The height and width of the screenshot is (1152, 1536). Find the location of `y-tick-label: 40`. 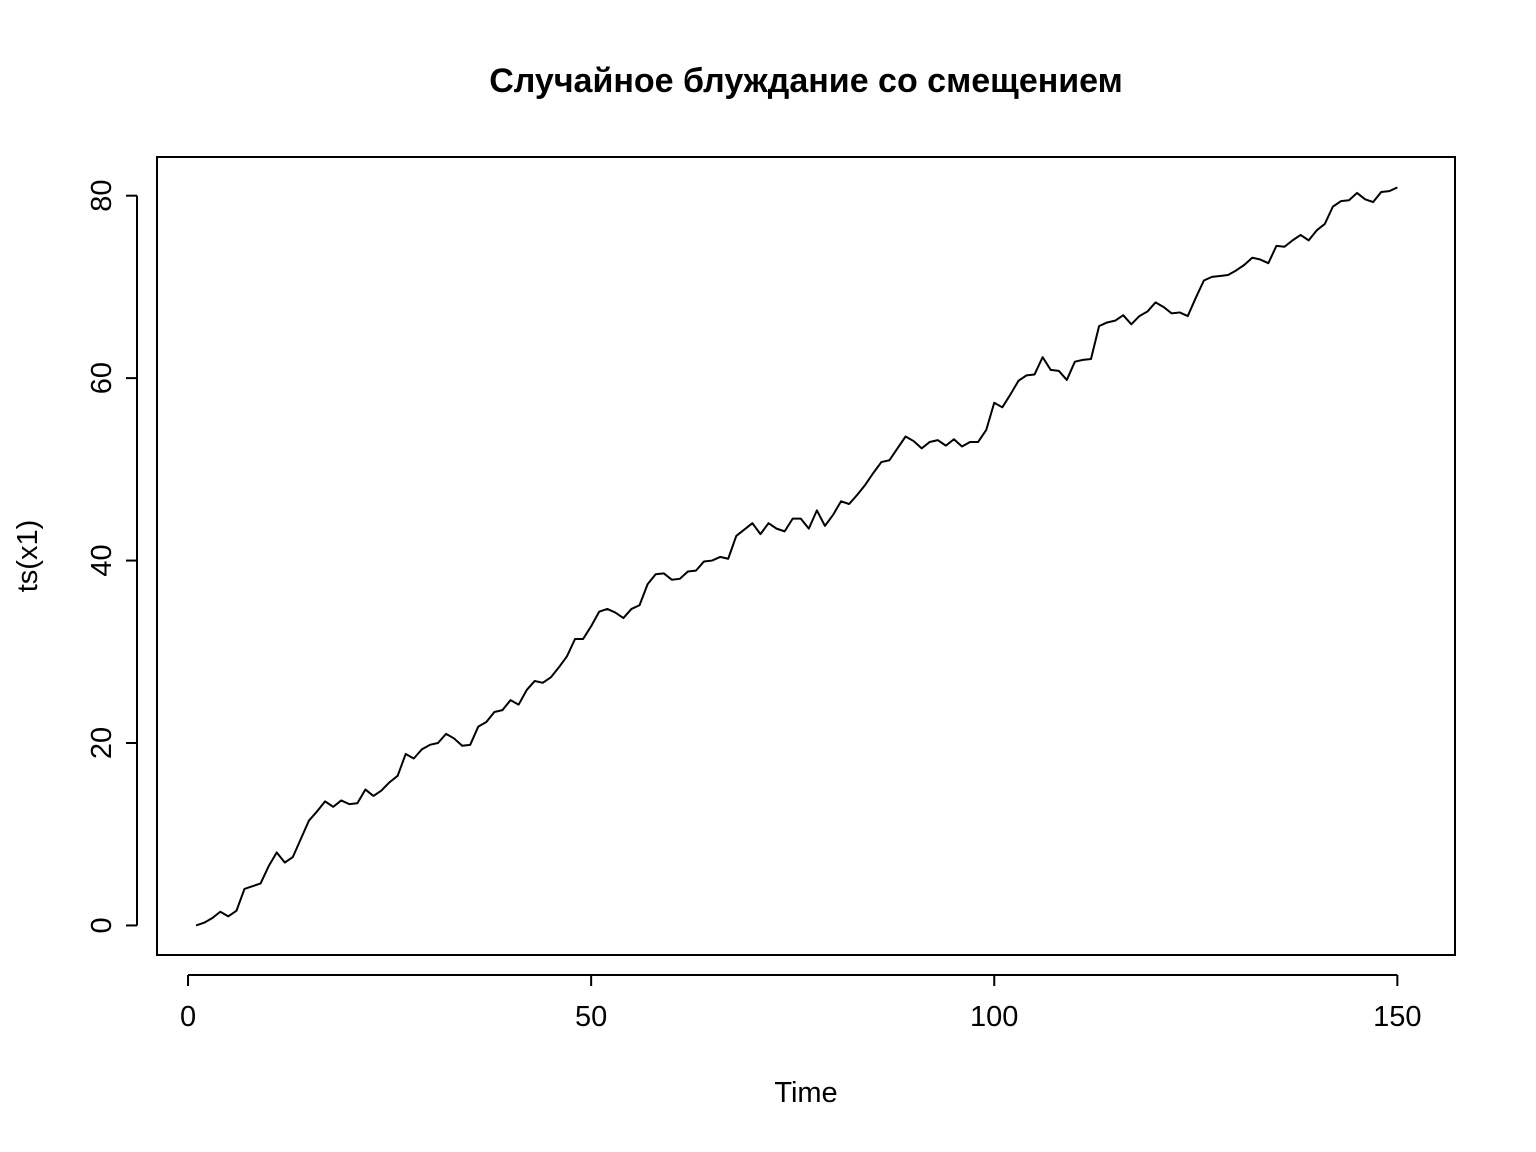

y-tick-label: 40 is located at coordinates (102, 560).